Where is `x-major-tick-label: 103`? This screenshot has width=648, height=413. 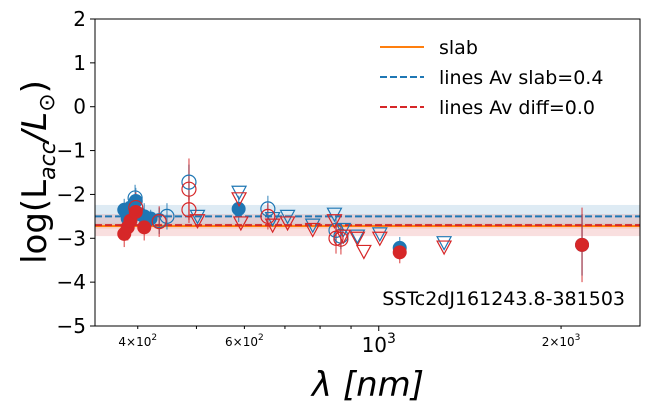
x-major-tick-label: 103 is located at coordinates (379, 344).